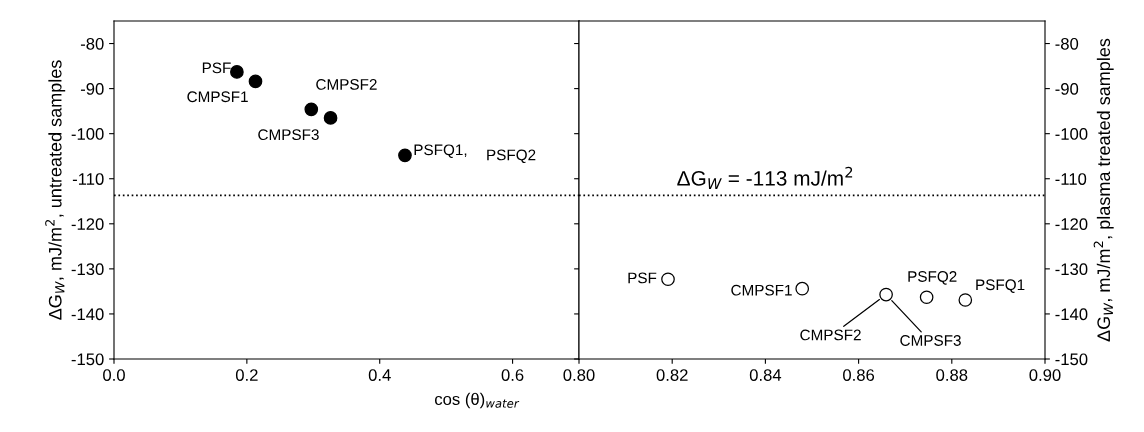  I want to click on annotation: PSFQ1,, so click(440, 151).